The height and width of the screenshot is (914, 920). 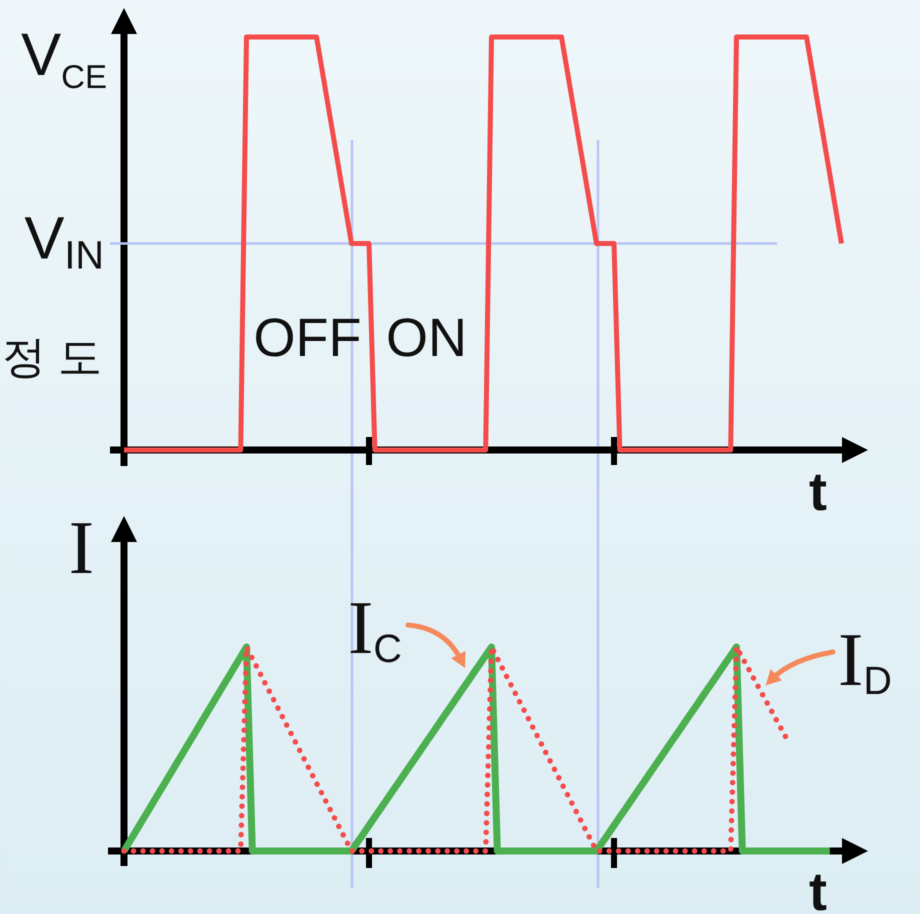 What do you see at coordinates (375, 628) in the screenshot?
I see `series-label: I$_{C}$` at bounding box center [375, 628].